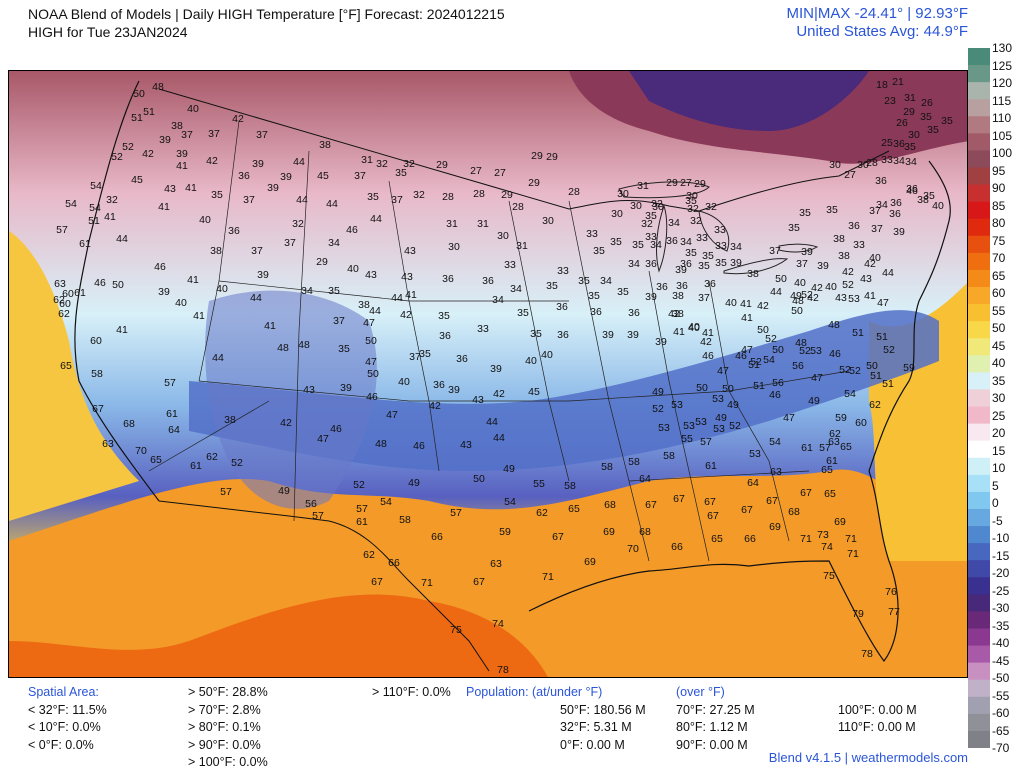 The height and width of the screenshot is (772, 1024). Describe the element at coordinates (534, 392) in the screenshot. I see `temperature-label: 45` at that location.